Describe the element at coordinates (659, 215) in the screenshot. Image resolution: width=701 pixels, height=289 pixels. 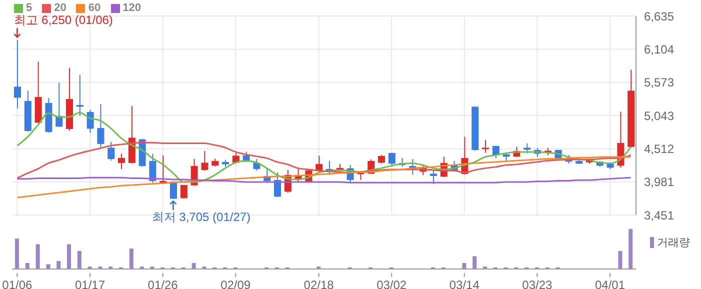
I see `y-tick-label: 3,451` at that location.